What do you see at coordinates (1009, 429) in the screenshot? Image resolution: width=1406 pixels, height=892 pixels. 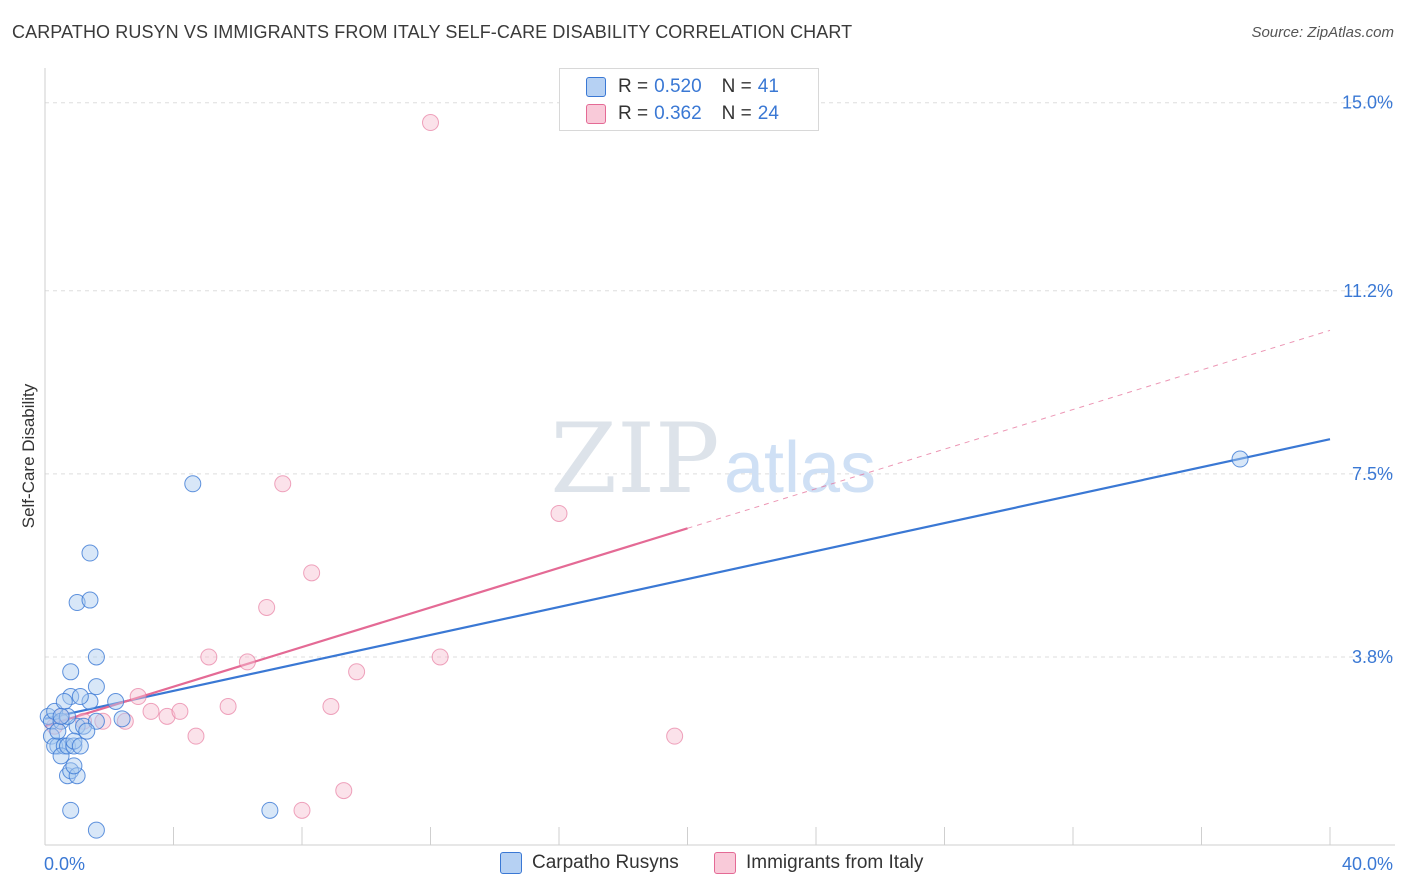 I see `trend-line-italy-extrapolated` at bounding box center [1009, 429].